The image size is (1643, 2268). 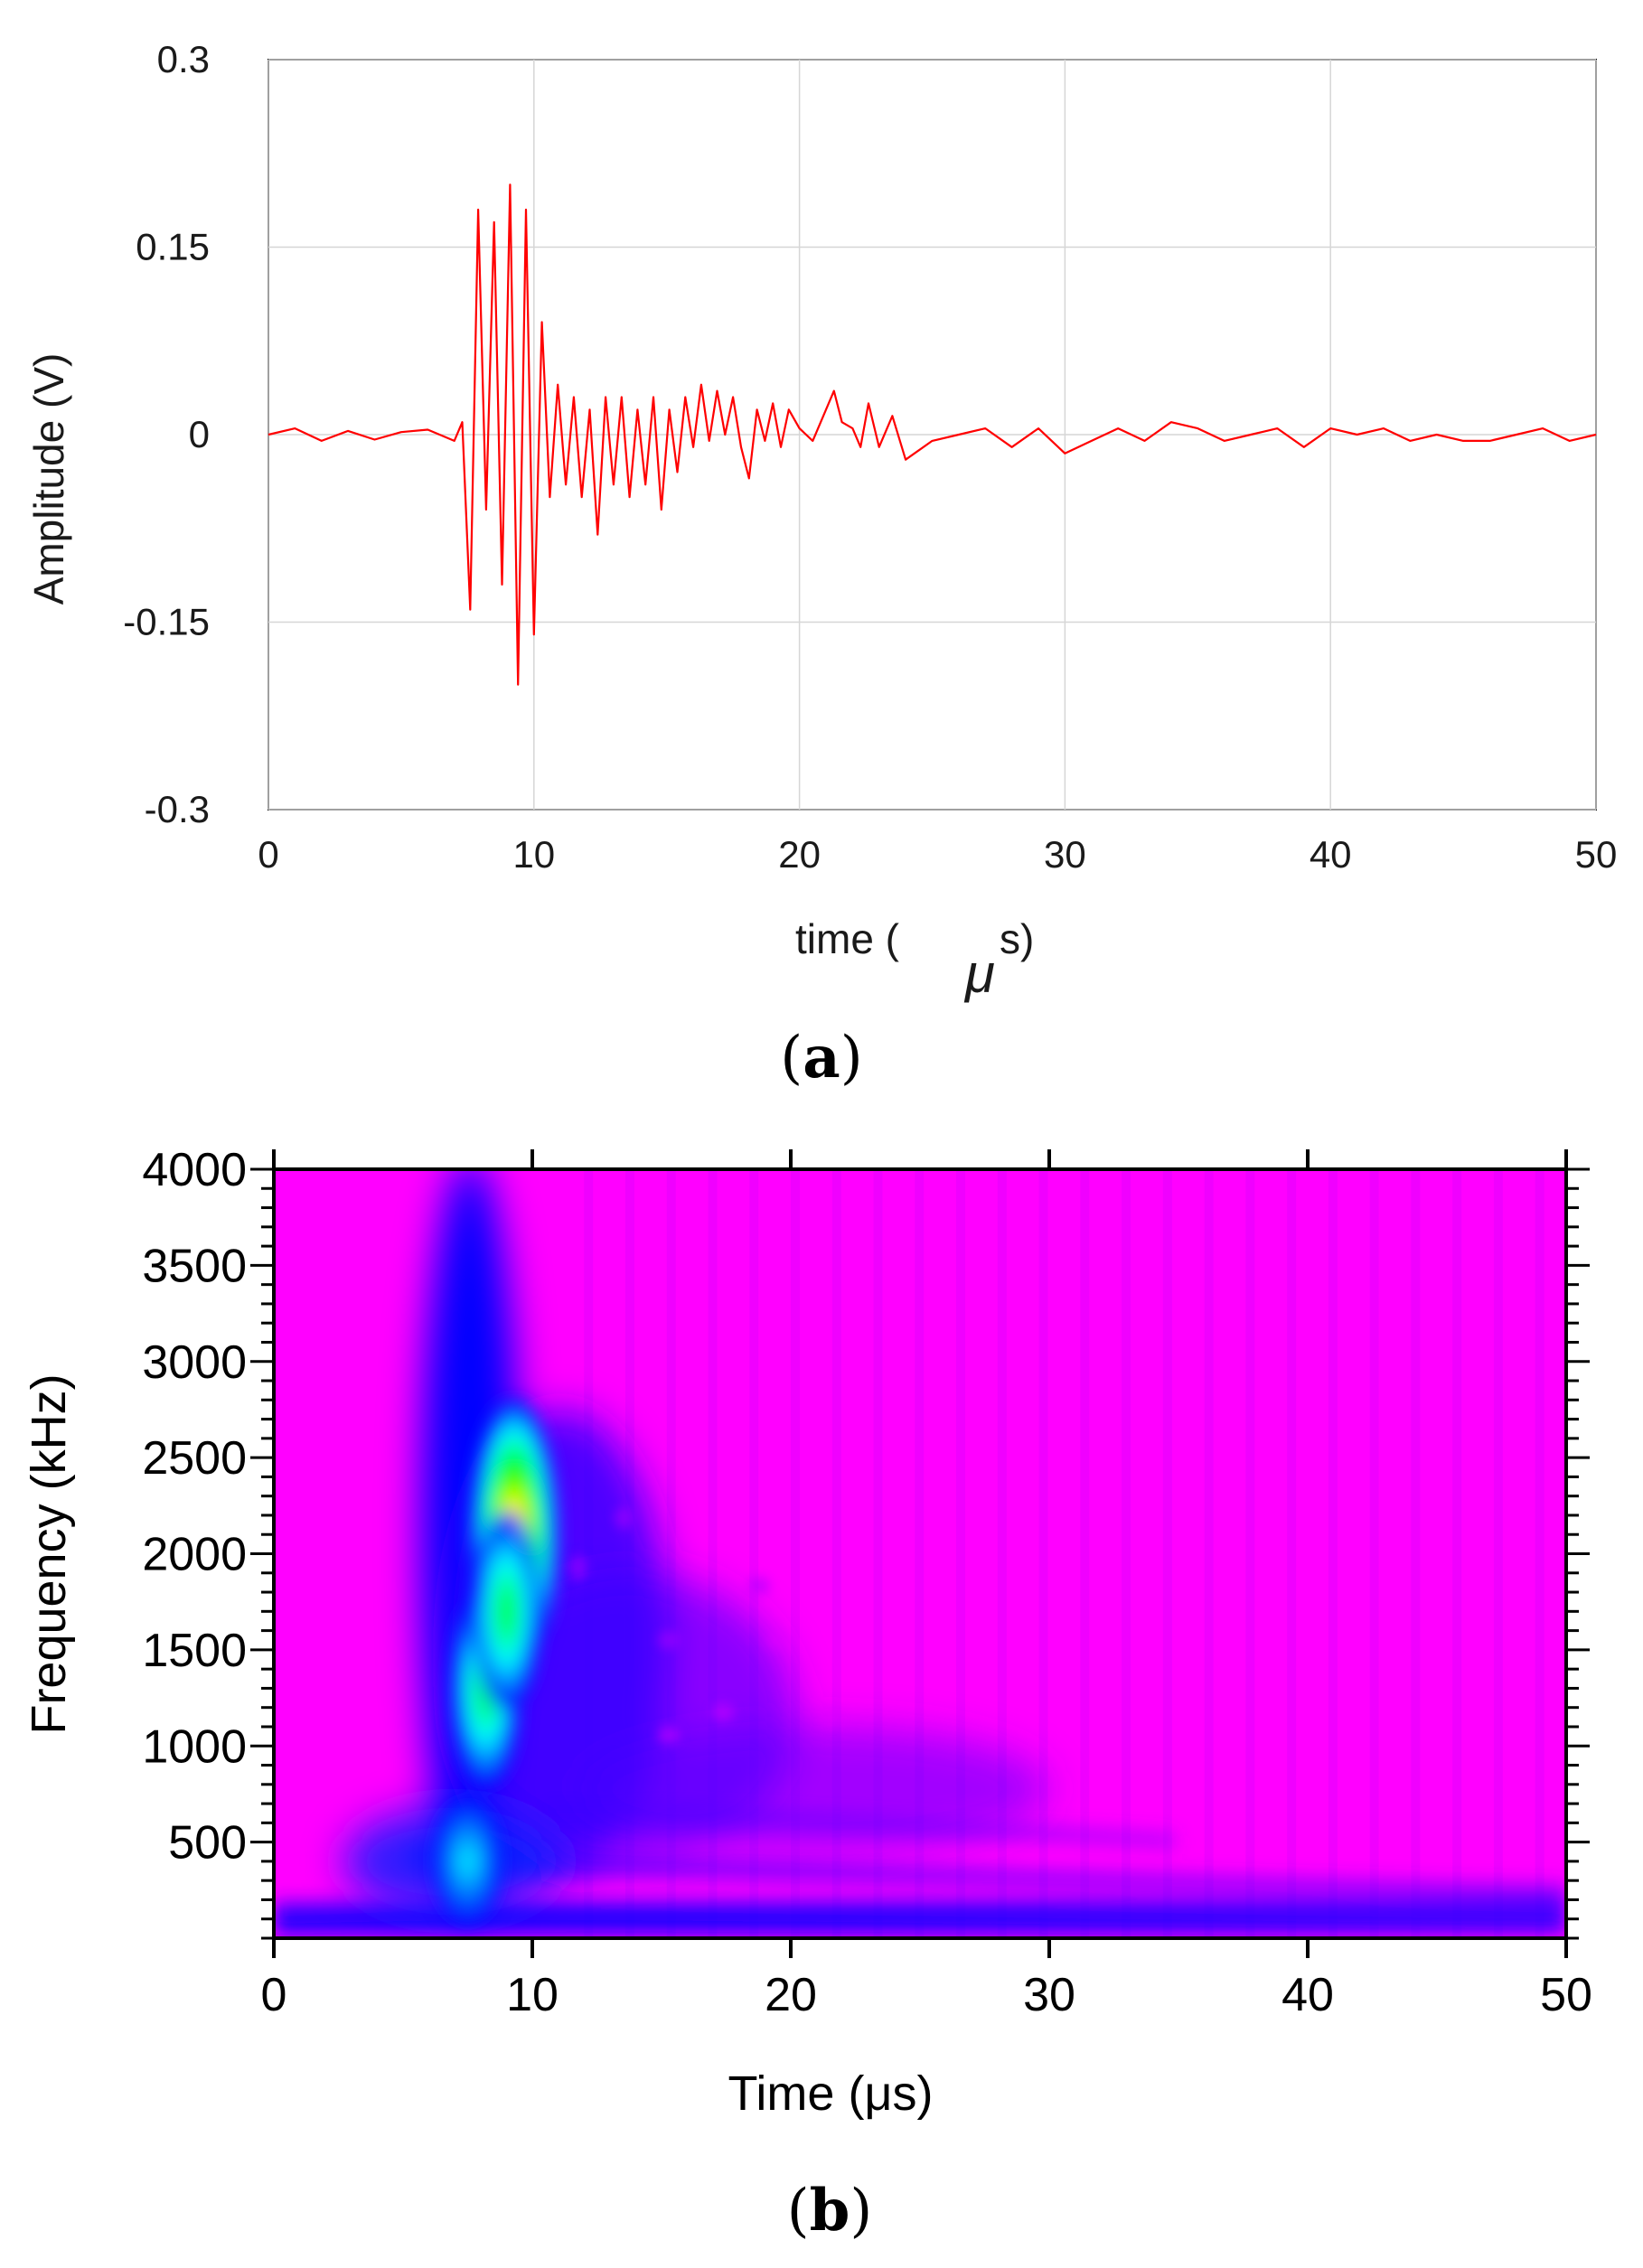 I want to click on y-tick-label: 3500, so click(x=194, y=1266).